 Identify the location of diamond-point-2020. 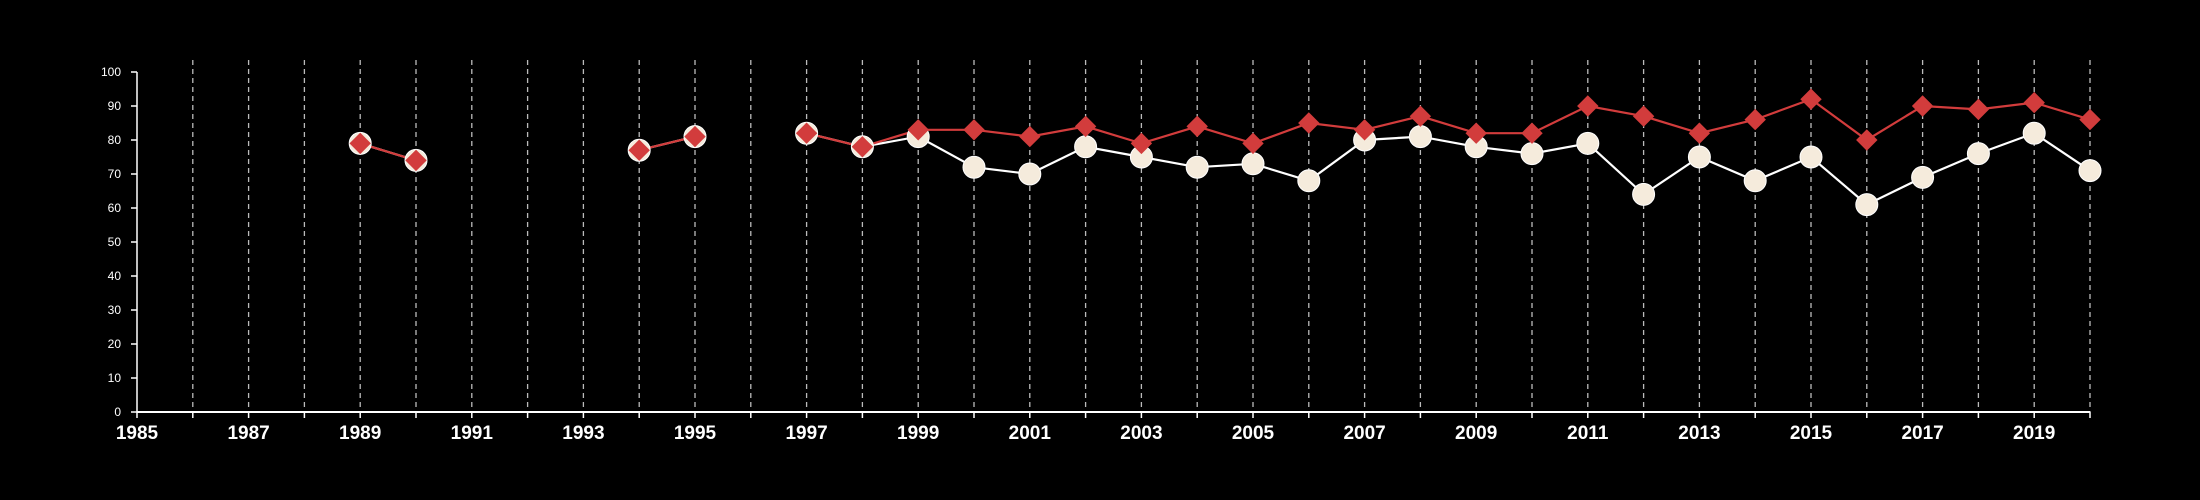
(2090, 119).